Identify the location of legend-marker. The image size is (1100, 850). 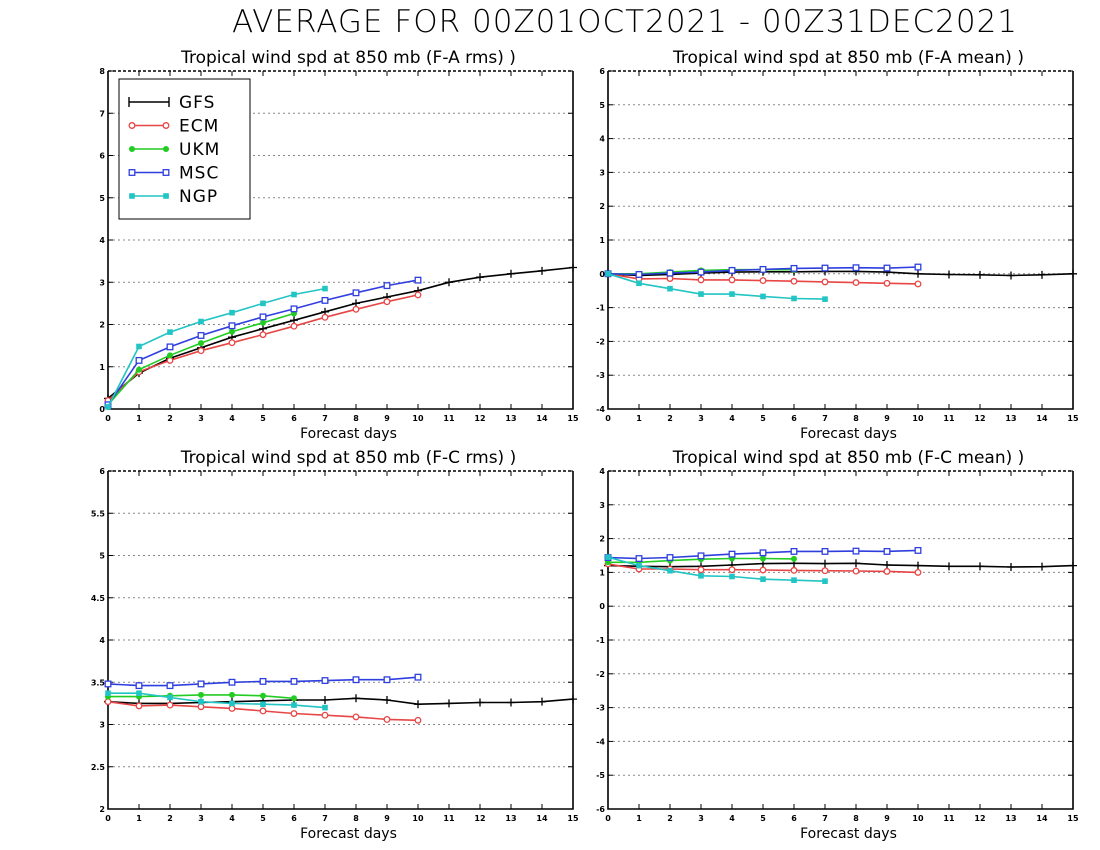
(166, 125).